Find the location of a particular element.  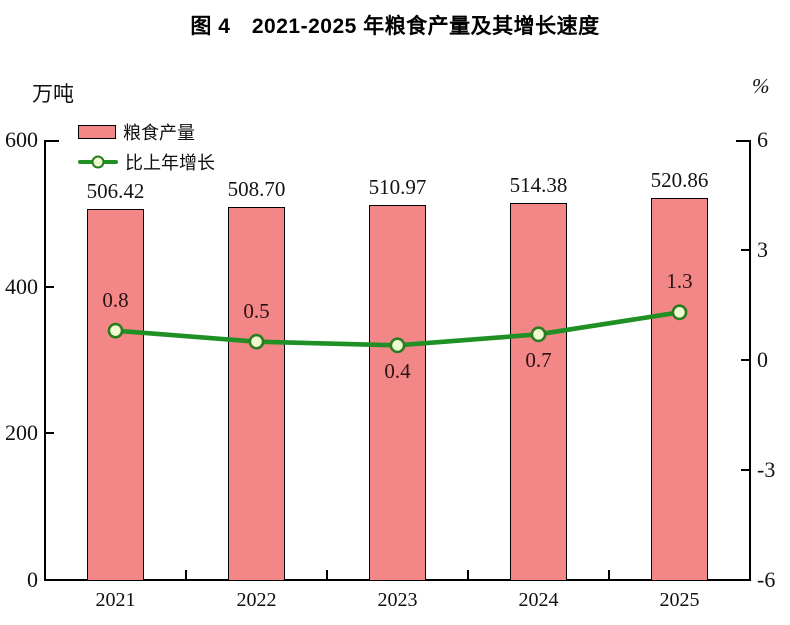

left-axis-line is located at coordinates (45, 360).